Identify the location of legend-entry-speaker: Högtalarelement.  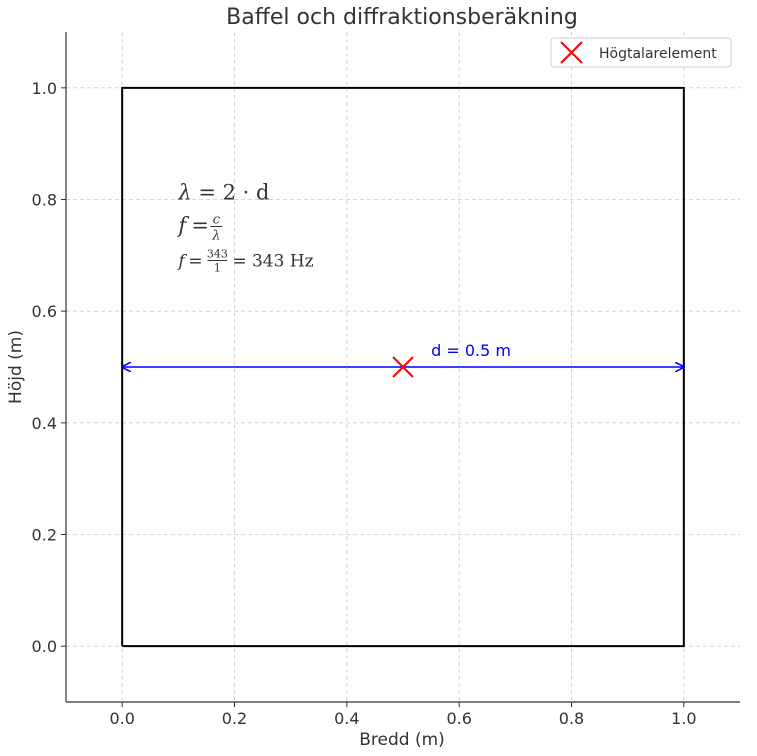
(658, 54).